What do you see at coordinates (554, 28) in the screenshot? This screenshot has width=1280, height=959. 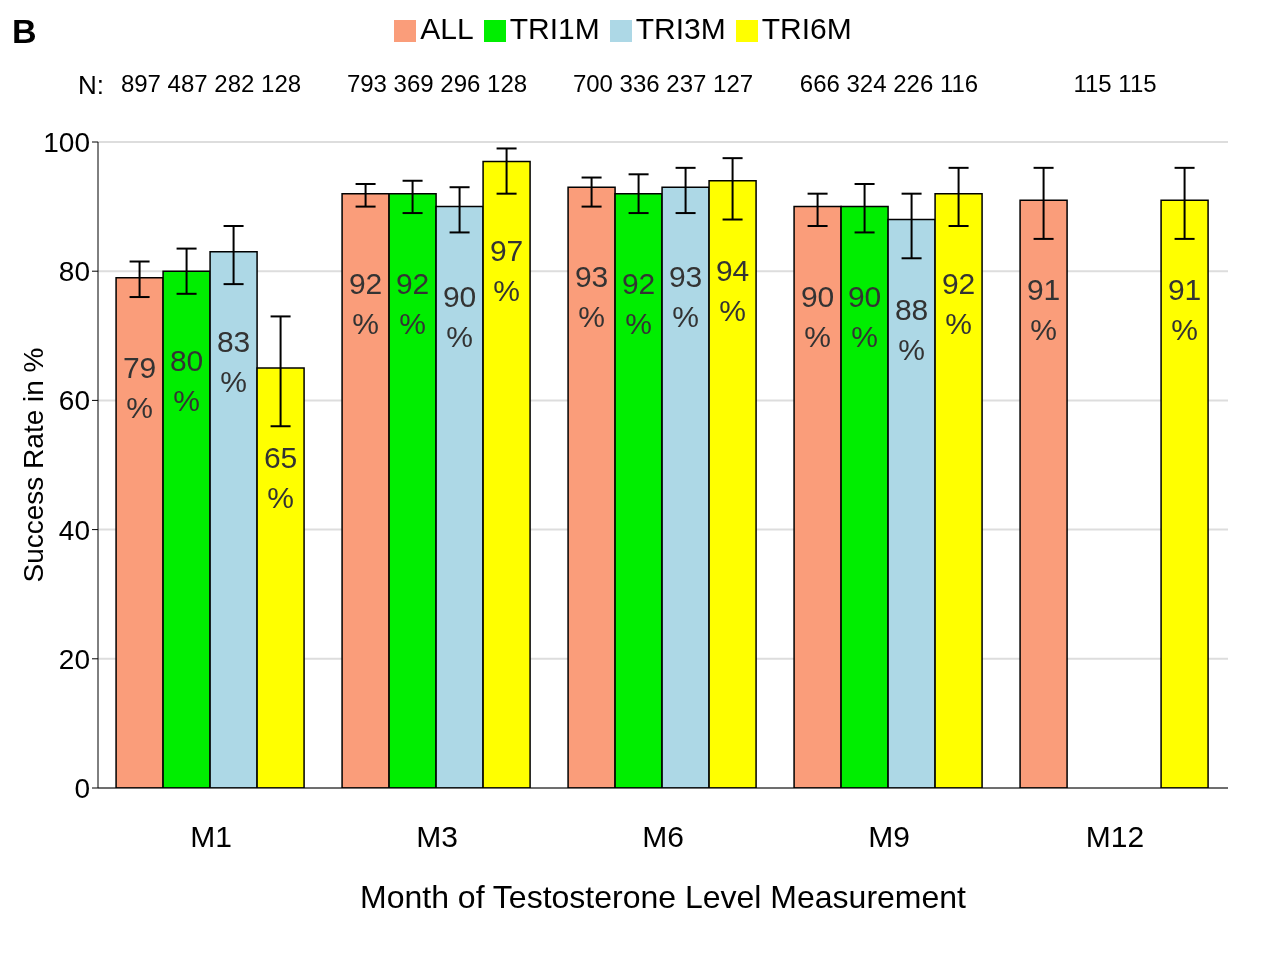 I see `legend-label: TRI1M` at bounding box center [554, 28].